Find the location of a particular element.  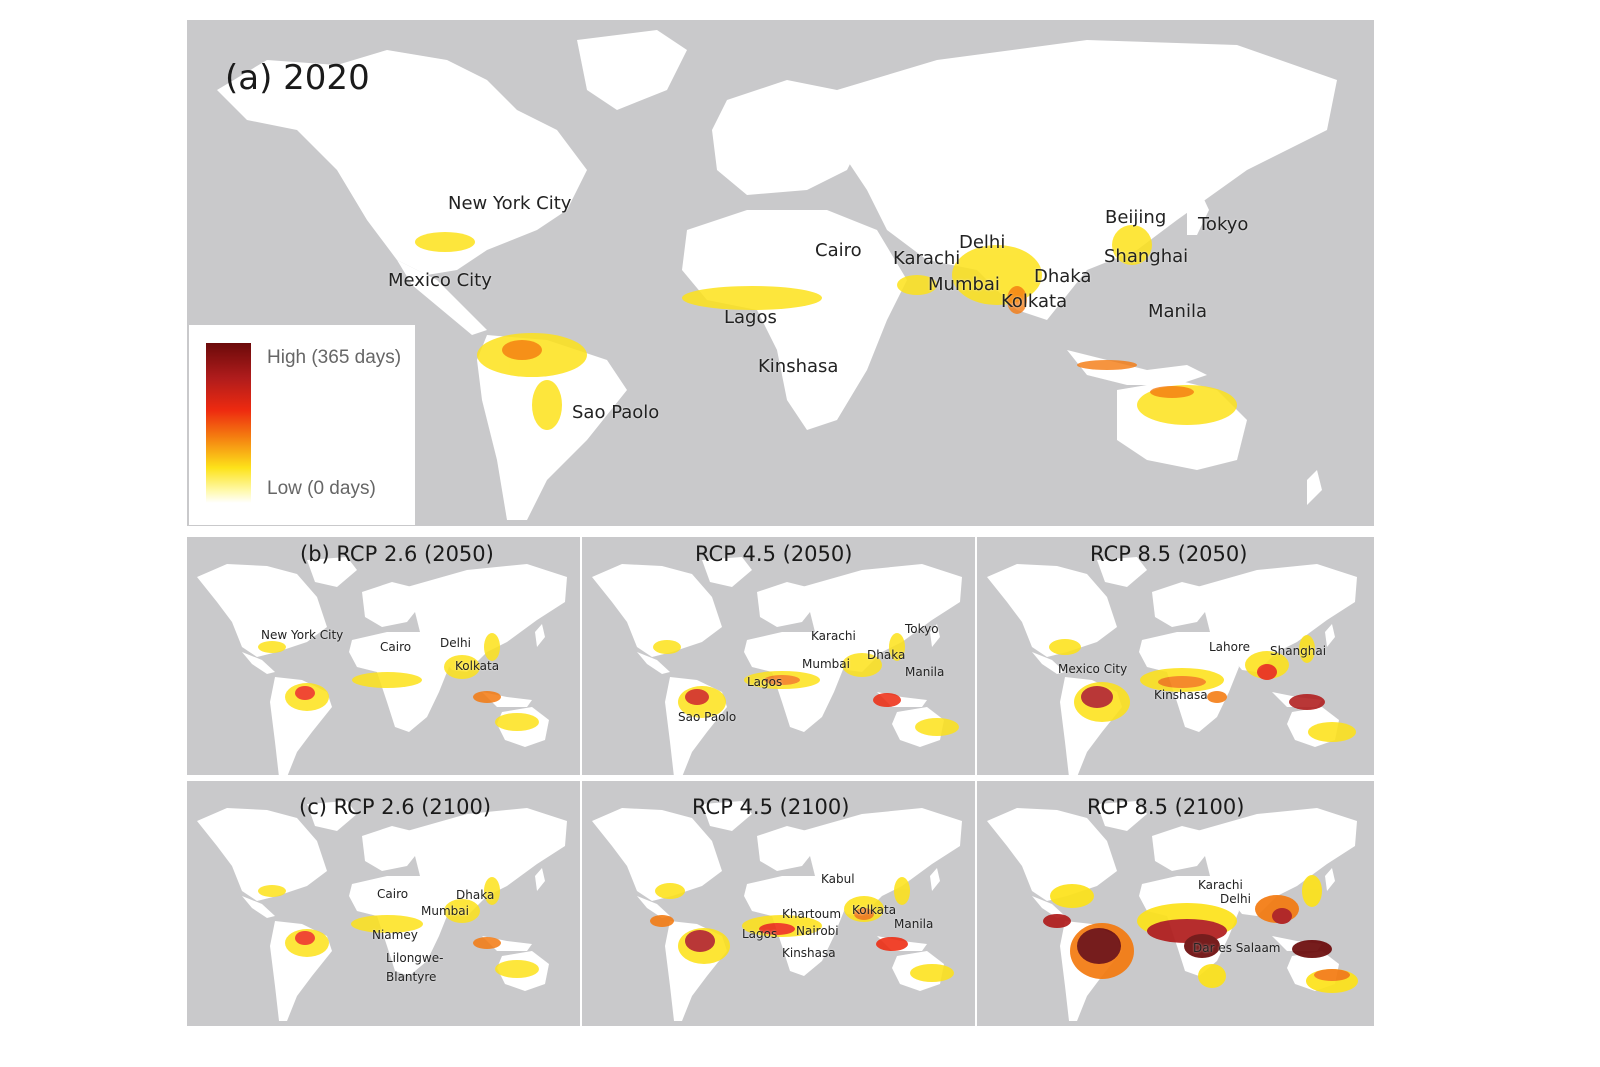

panel-title: RCP 4.5 (2050) is located at coordinates (774, 554).